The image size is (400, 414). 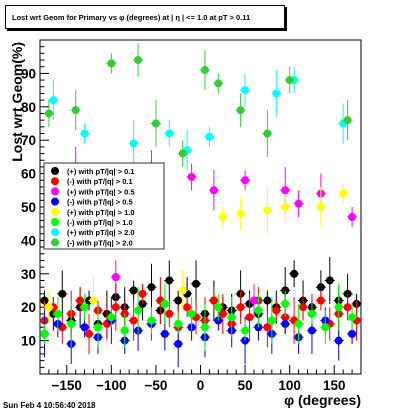 What do you see at coordinates (155, 385) in the screenshot?
I see `x-tick-label: −50` at bounding box center [155, 385].